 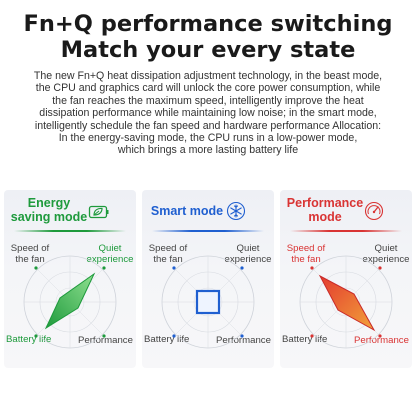 What do you see at coordinates (98, 212) in the screenshot?
I see `leaf-battery-icon` at bounding box center [98, 212].